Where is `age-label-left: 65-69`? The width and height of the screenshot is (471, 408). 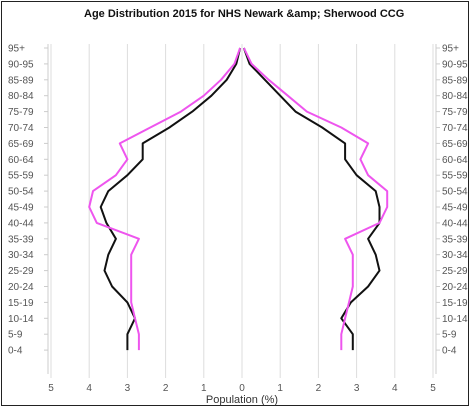
age-label-left: 65-69 is located at coordinates (21, 144).